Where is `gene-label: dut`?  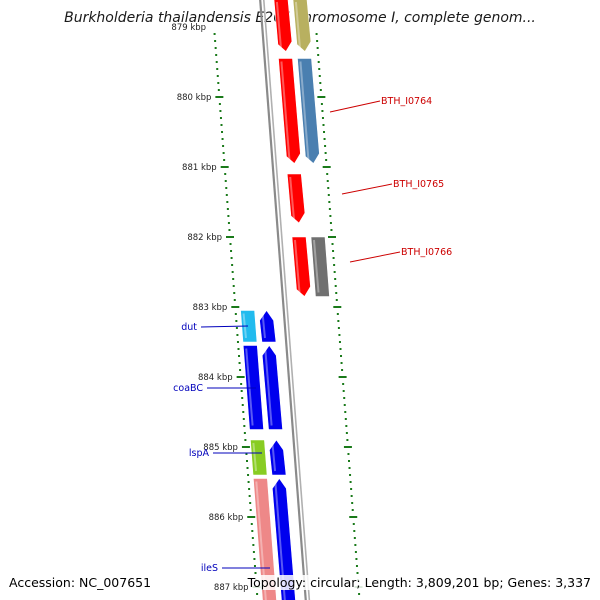
gene-label: dut is located at coordinates (189, 327).